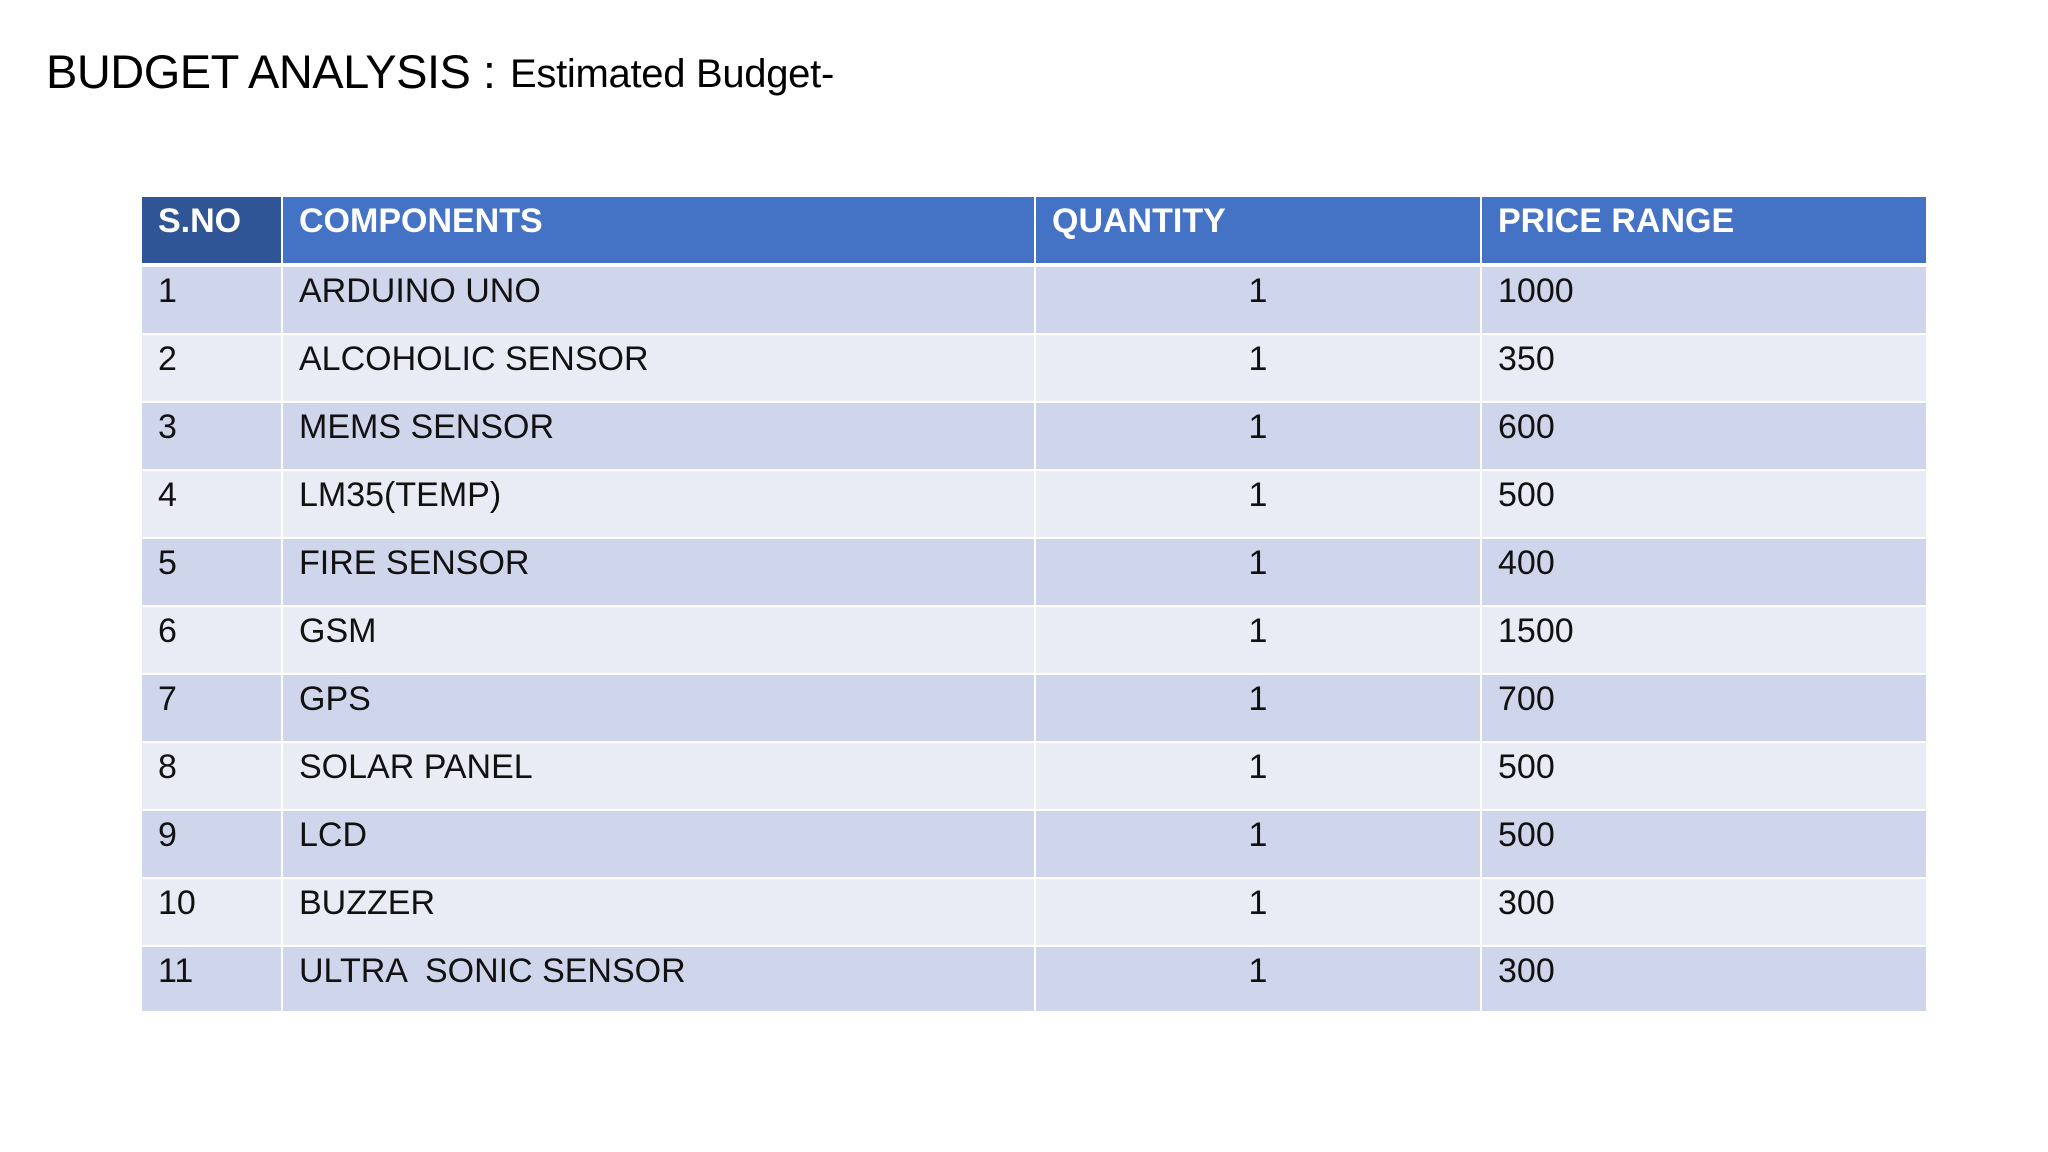 This screenshot has height=1152, width=2048. What do you see at coordinates (212, 912) in the screenshot?
I see `cell-sno: 10` at bounding box center [212, 912].